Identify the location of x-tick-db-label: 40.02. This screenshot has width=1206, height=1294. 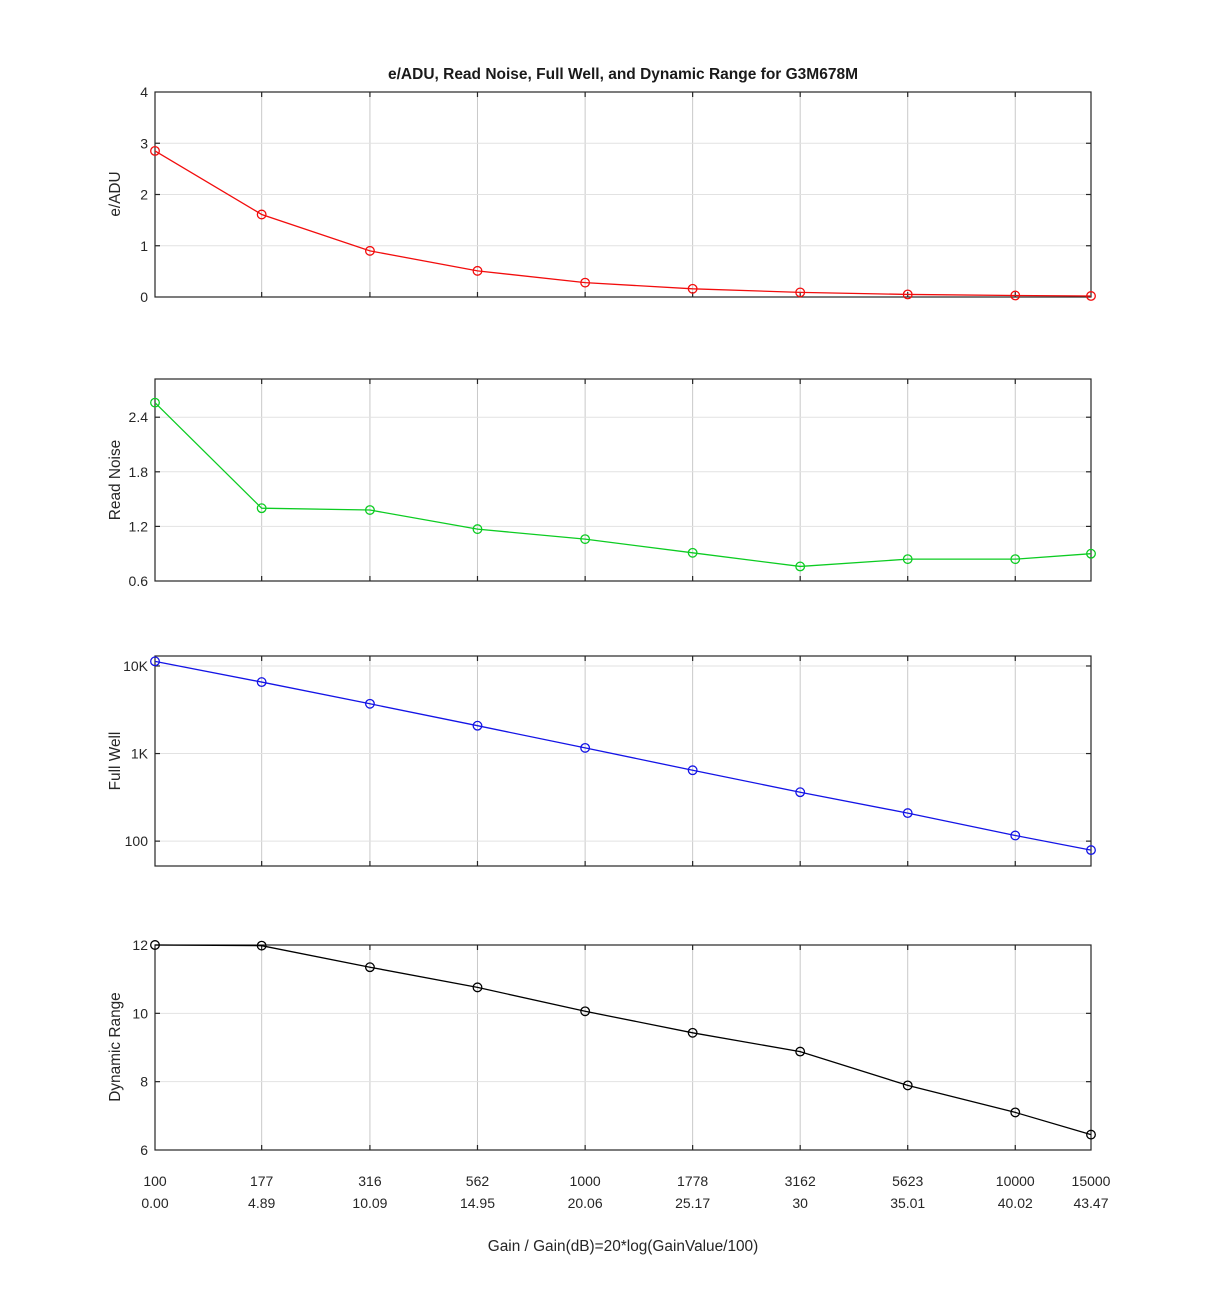
(1015, 1203).